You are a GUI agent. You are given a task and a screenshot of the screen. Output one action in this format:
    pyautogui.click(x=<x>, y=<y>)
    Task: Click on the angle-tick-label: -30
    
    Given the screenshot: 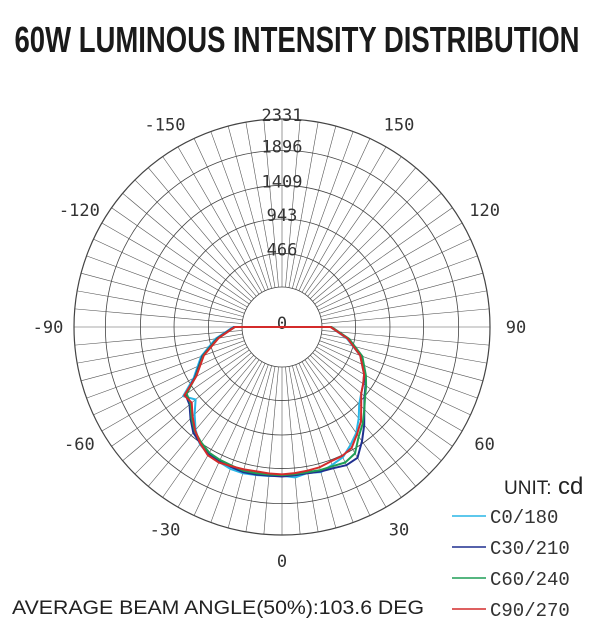 What is the action you would take?
    pyautogui.click(x=165, y=531)
    